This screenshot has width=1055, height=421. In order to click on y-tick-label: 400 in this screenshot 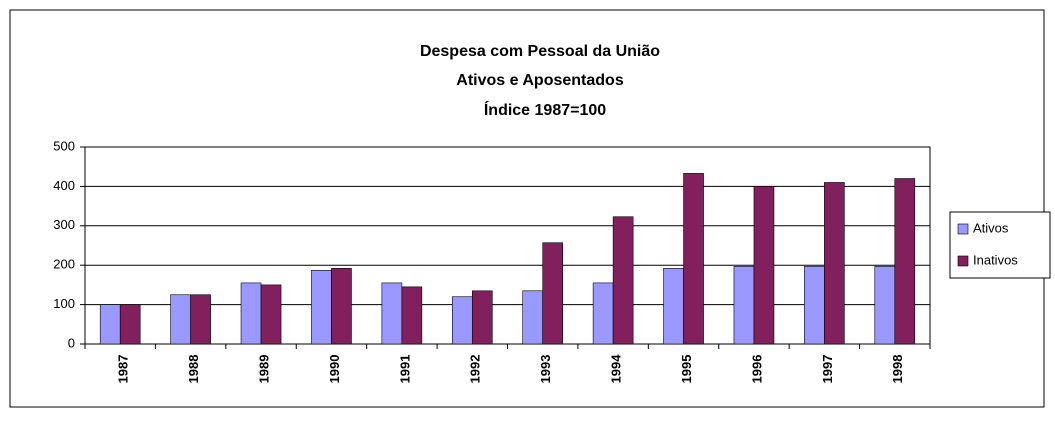, I will do `click(64, 185)`.